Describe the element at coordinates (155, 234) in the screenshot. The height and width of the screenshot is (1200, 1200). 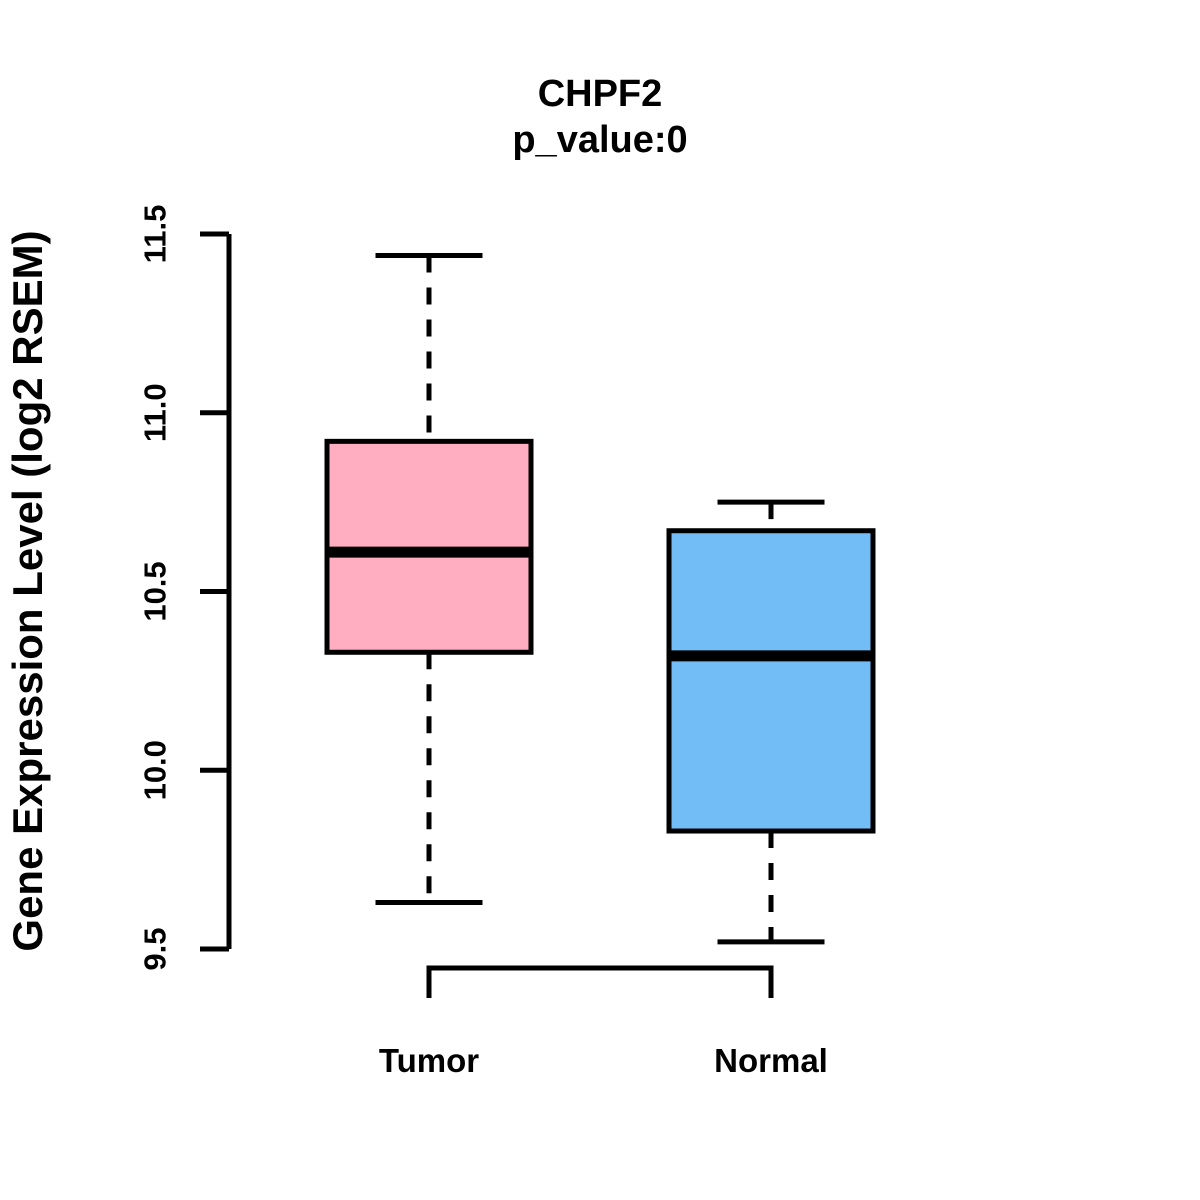
I see `y-tick-label: 11.5` at that location.